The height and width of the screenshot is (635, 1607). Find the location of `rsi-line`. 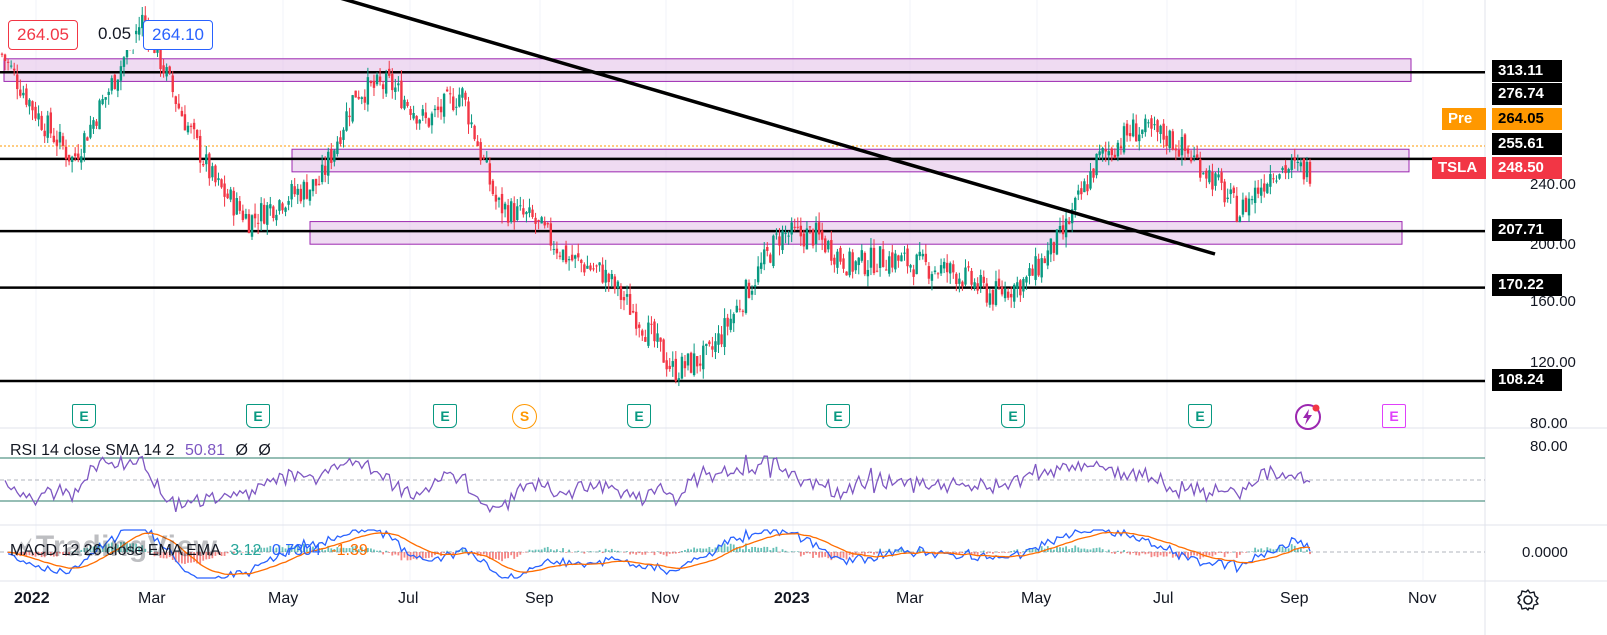

rsi-line is located at coordinates (657, 484).